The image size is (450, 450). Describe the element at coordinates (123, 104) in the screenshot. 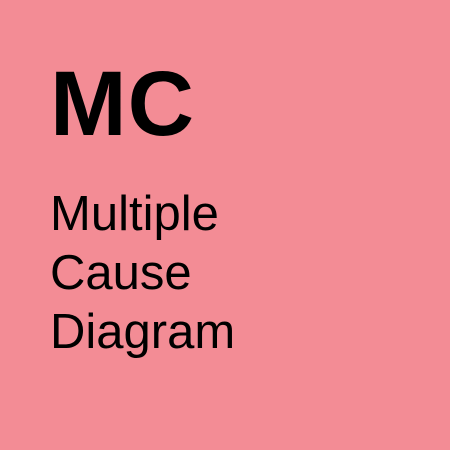

I see `abbreviation: MC` at that location.